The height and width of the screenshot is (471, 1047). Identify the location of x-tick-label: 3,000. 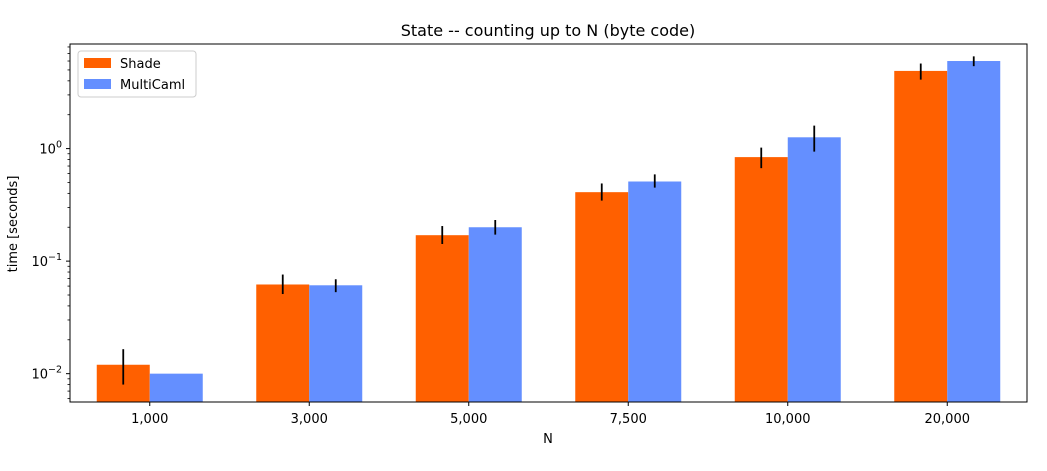
(309, 419).